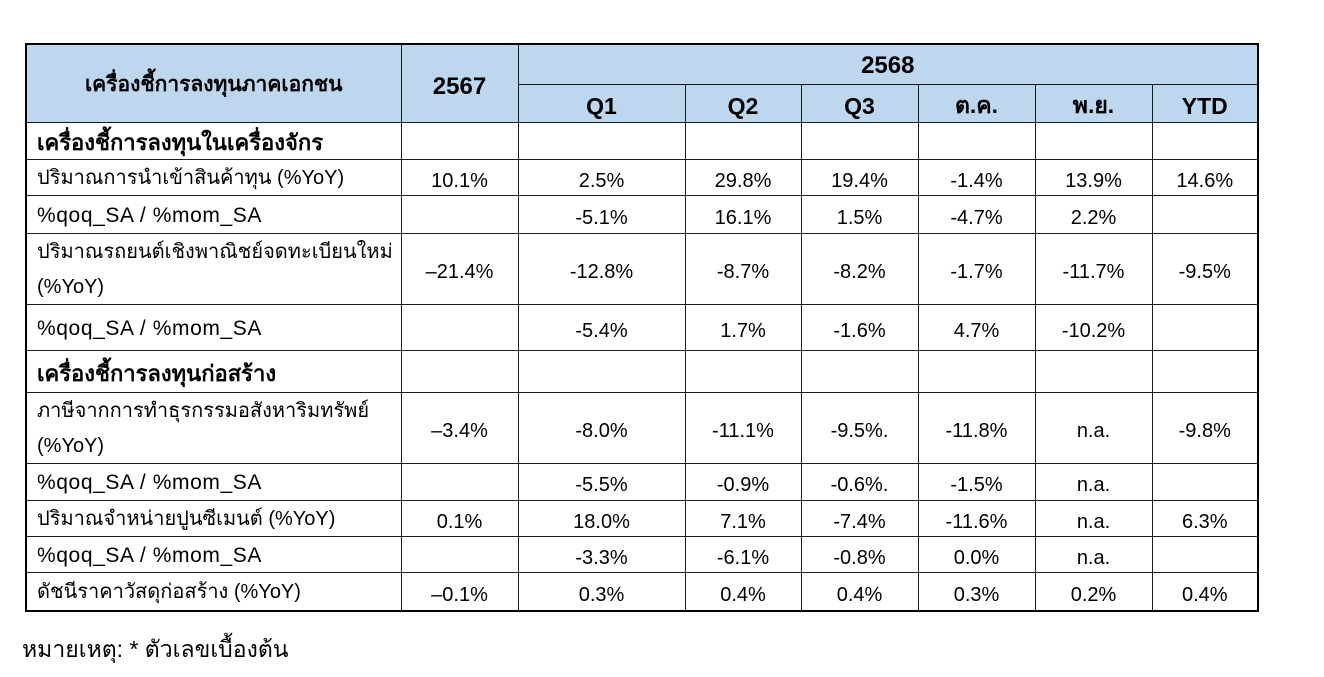 The width and height of the screenshot is (1324, 677). What do you see at coordinates (743, 105) in the screenshot?
I see `period-header-text: Q2` at bounding box center [743, 105].